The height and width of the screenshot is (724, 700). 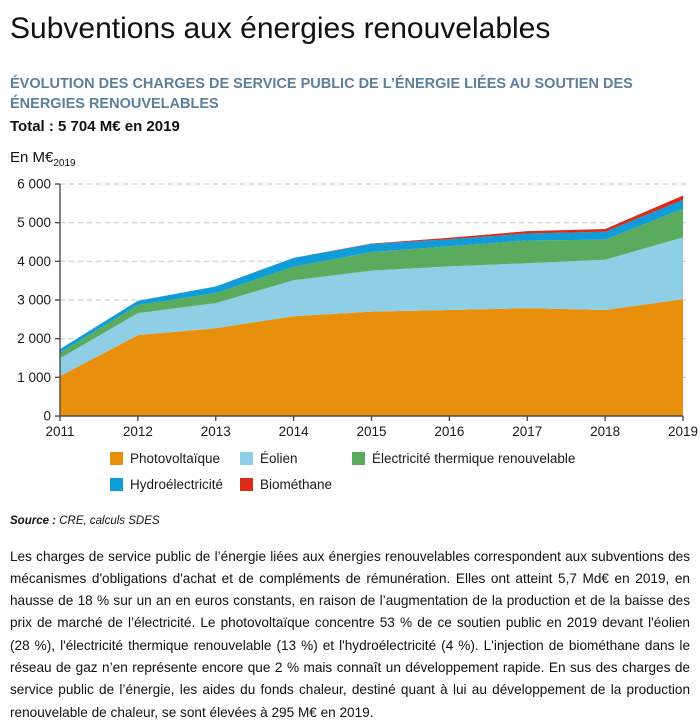 I want to click on legend-item-photovoltaique: Photovoltaïque, so click(x=175, y=458).